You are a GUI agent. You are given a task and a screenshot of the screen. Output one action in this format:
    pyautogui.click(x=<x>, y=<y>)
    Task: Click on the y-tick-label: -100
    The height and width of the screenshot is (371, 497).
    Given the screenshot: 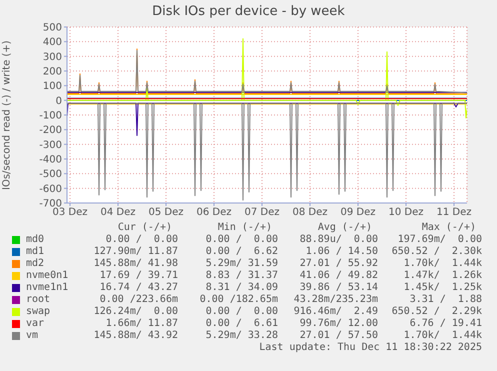 What is the action you would take?
    pyautogui.click(x=50, y=116)
    